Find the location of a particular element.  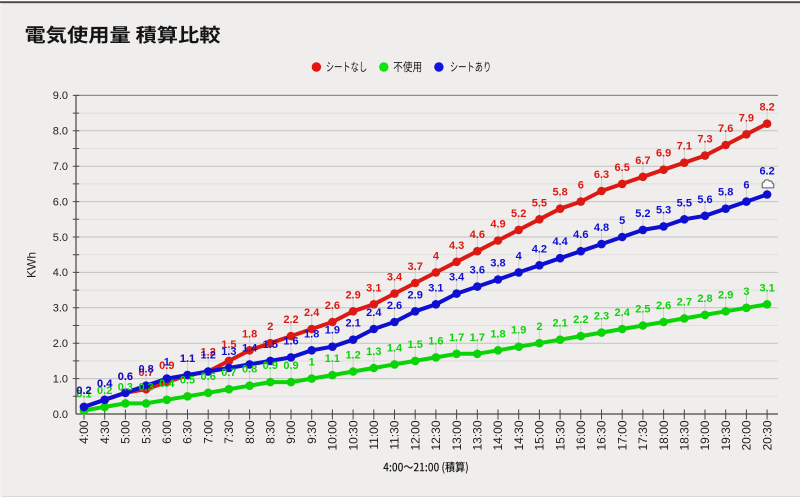

svg-text: 4.4 is located at coordinates (560, 242).